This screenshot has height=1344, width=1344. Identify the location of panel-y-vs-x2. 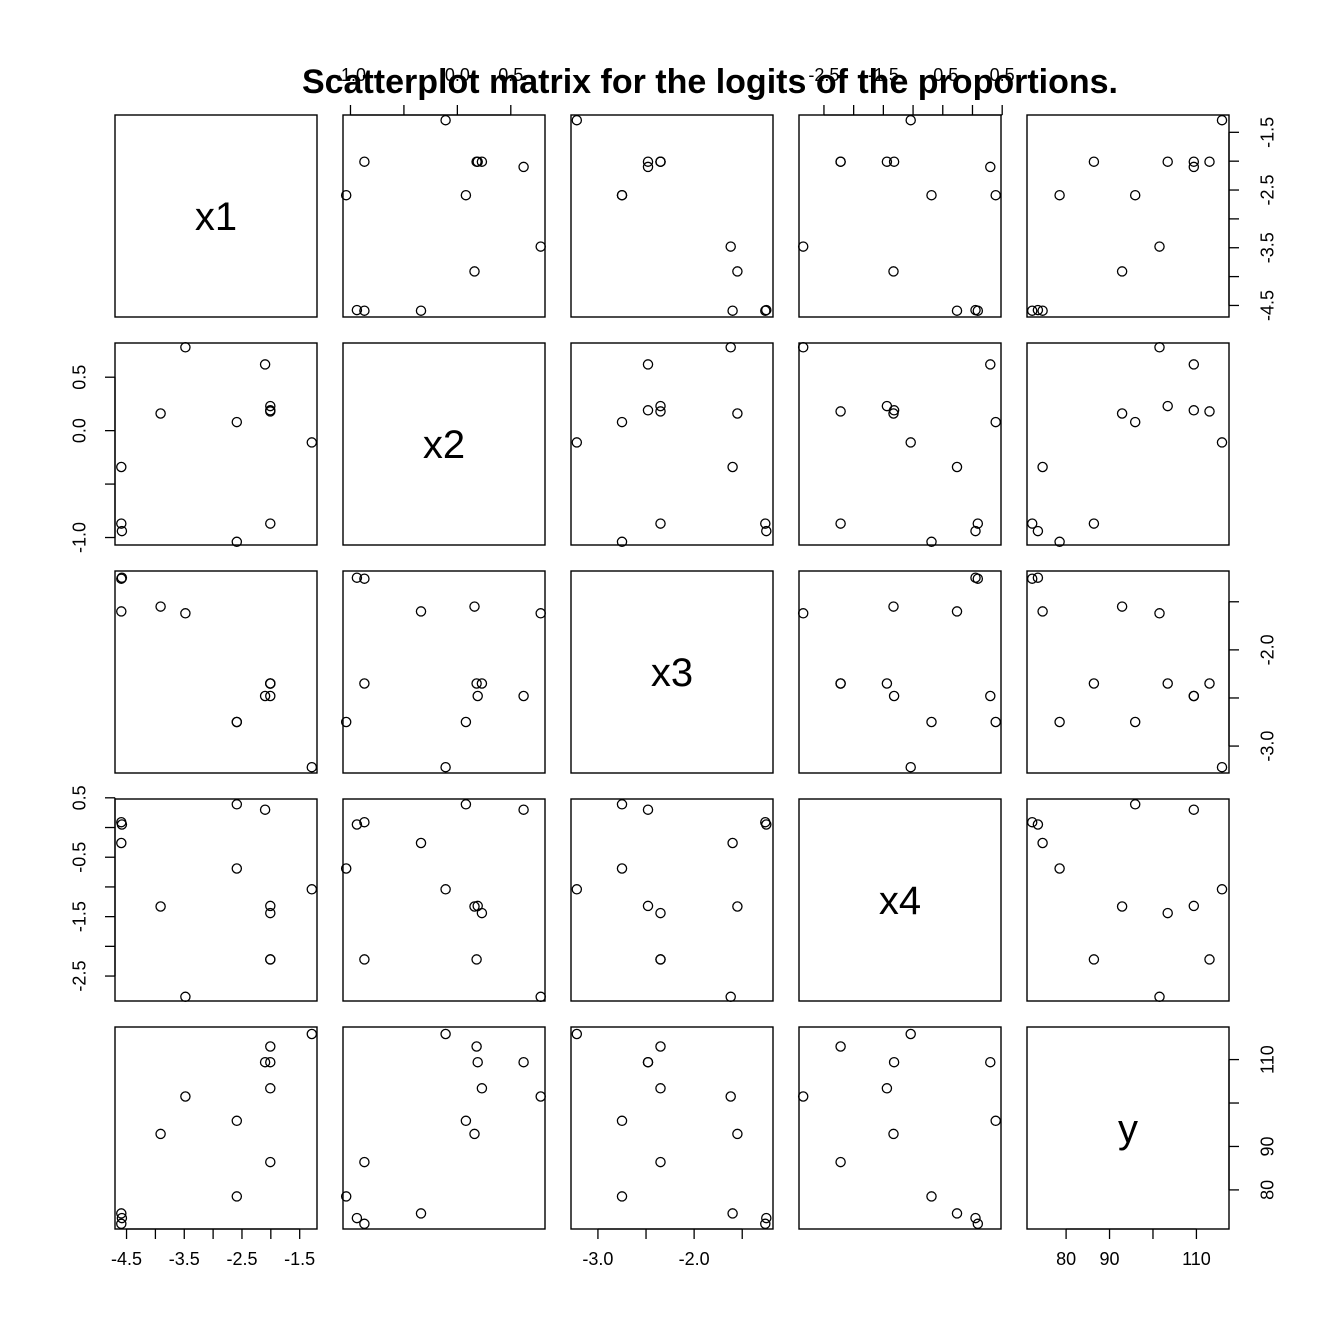
(443, 1128).